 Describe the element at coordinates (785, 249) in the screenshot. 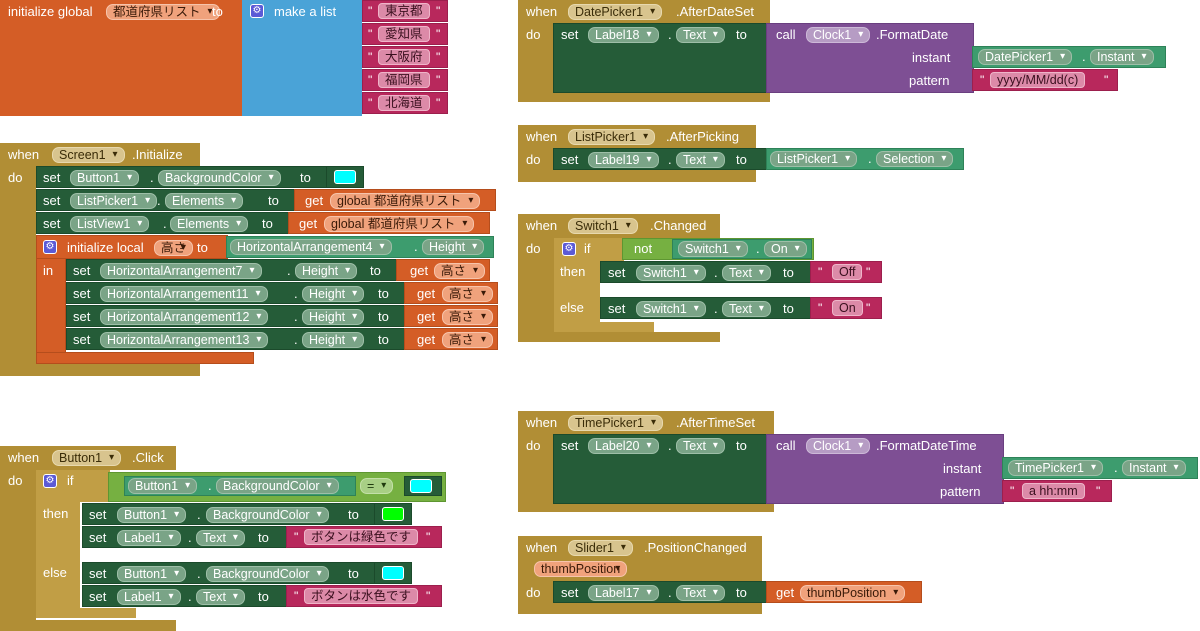

I see `property-dropdown: On` at that location.